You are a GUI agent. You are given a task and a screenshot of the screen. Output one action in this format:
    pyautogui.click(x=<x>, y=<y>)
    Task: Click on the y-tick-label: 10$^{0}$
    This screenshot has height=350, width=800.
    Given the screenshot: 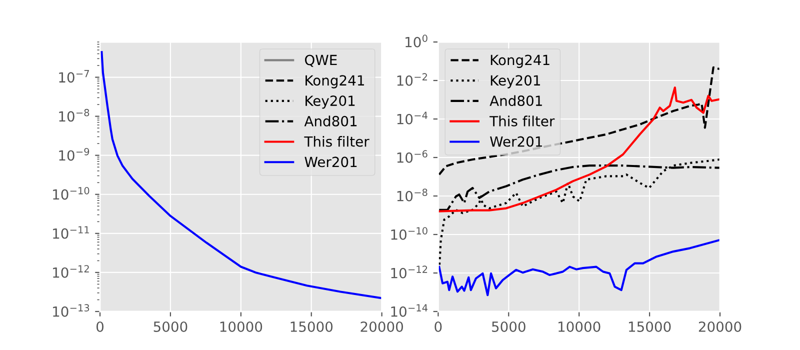 What is the action you would take?
    pyautogui.click(x=417, y=41)
    